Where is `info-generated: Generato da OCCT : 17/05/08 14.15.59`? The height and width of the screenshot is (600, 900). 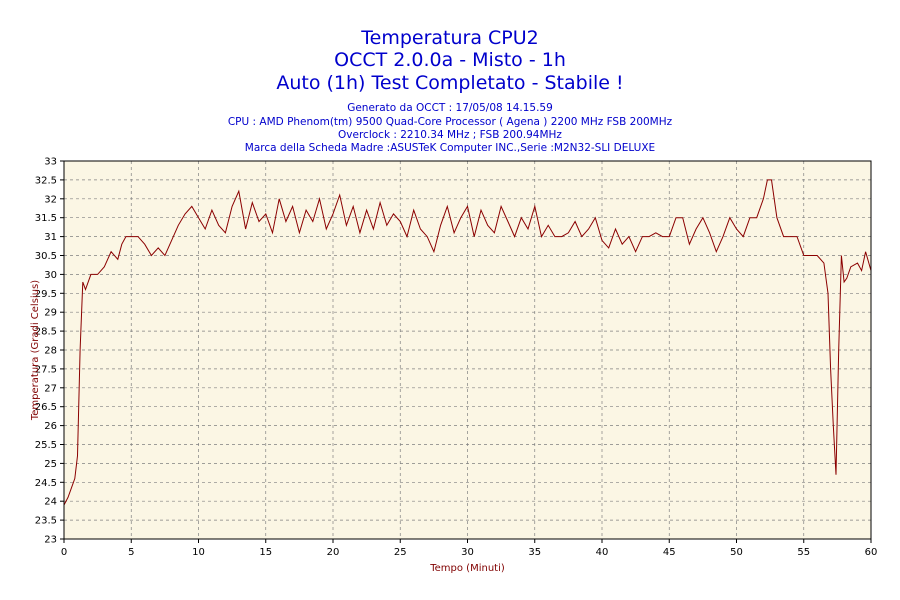 info-generated: Generato da OCCT : 17/05/08 14.15.59 is located at coordinates (450, 108).